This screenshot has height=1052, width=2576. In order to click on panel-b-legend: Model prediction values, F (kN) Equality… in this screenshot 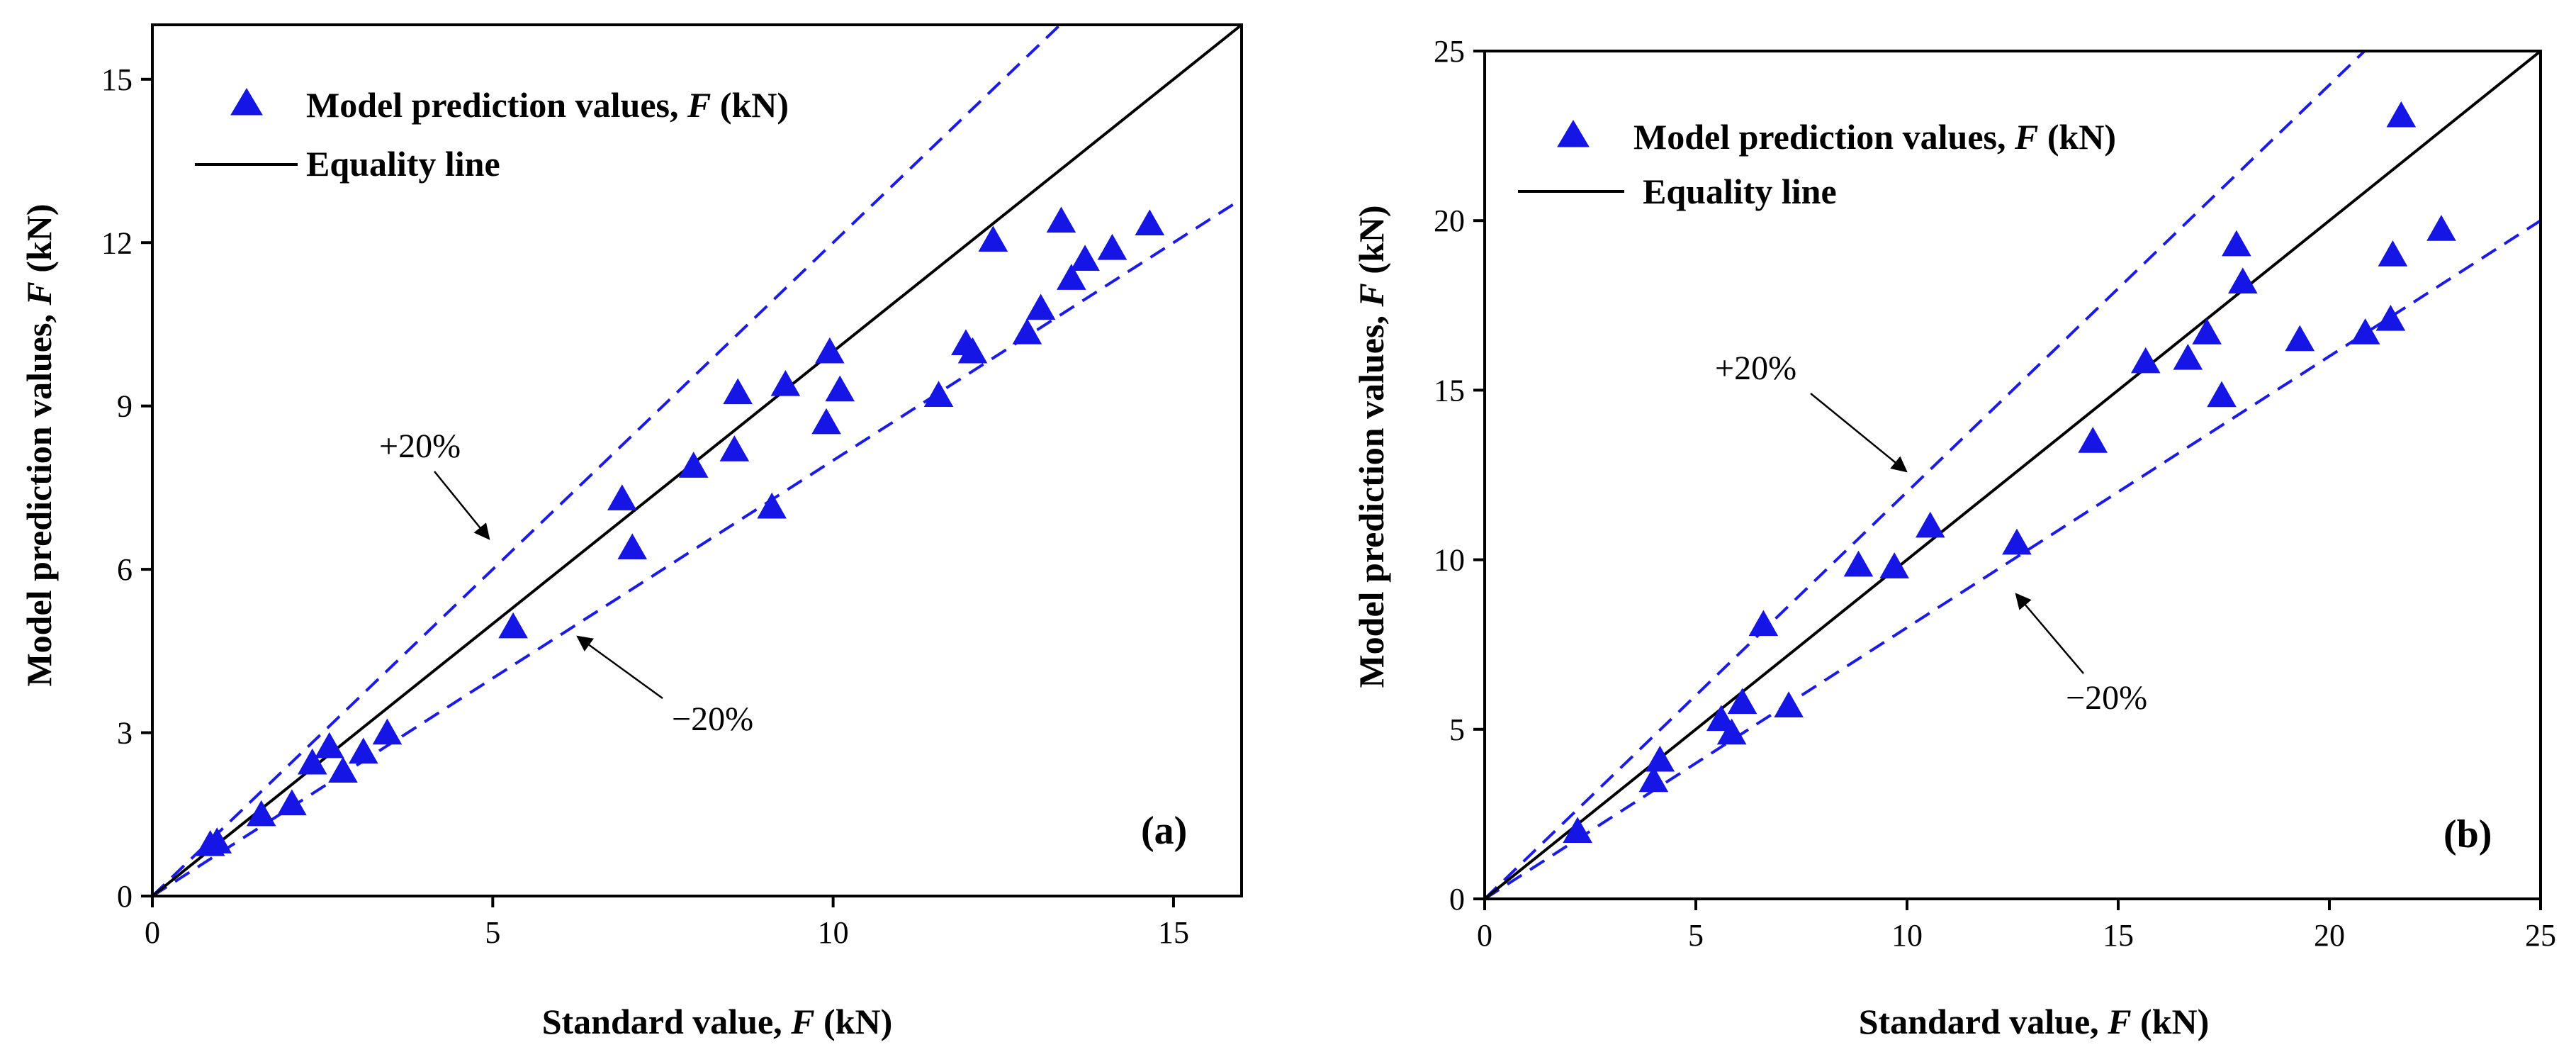, I will do `click(1817, 164)`.